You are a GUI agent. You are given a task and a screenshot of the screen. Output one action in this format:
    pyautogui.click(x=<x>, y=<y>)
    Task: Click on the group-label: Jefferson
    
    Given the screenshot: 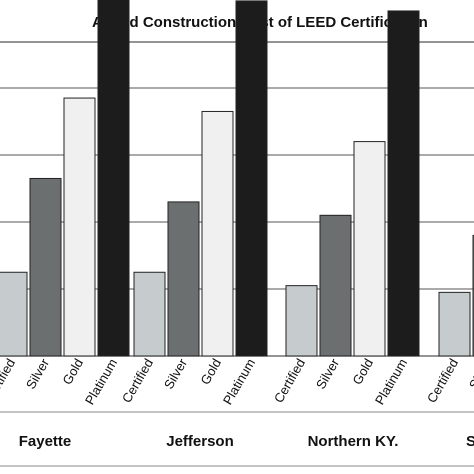 What is the action you would take?
    pyautogui.click(x=200, y=441)
    